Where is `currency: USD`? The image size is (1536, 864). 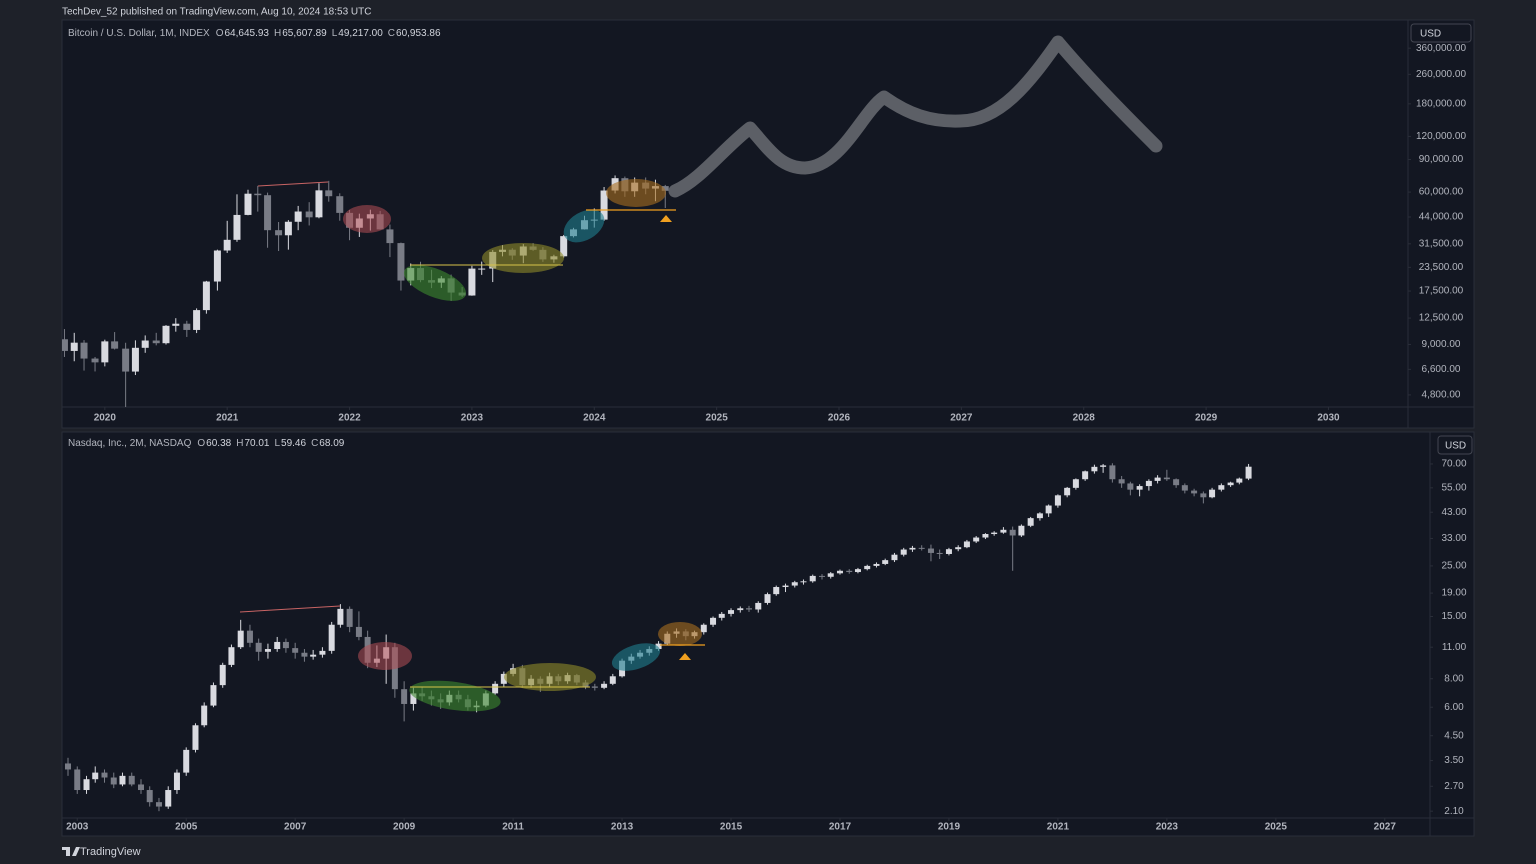
currency: USD is located at coordinates (1455, 446).